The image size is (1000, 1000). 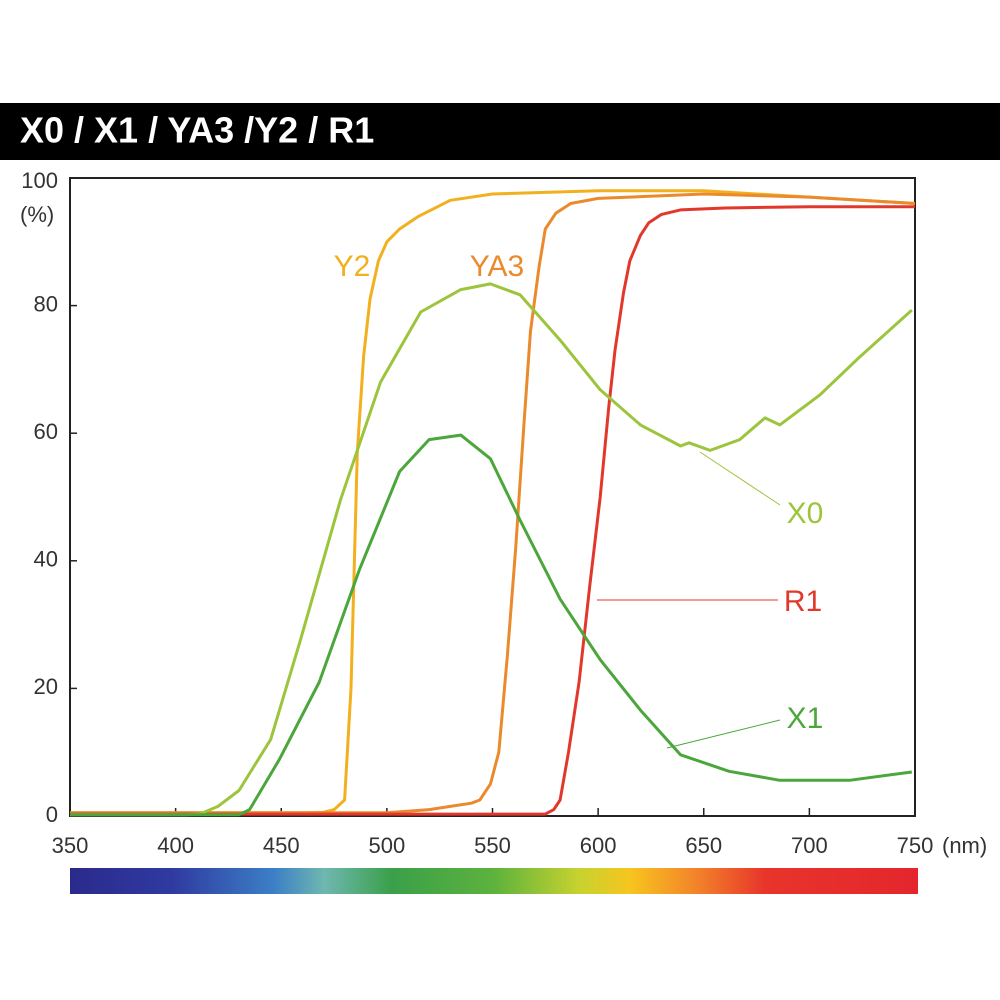 I want to click on chart-title: X0 / X1 / YA3 /Y2 / R1, so click(x=197, y=130).